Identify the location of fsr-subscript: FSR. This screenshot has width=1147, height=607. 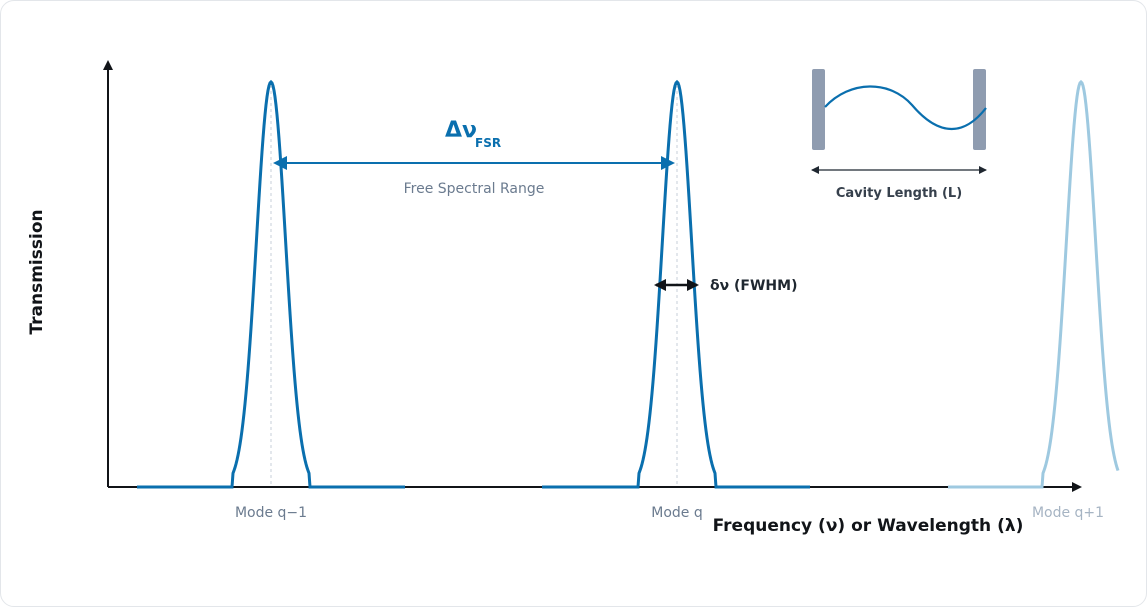
(488, 143).